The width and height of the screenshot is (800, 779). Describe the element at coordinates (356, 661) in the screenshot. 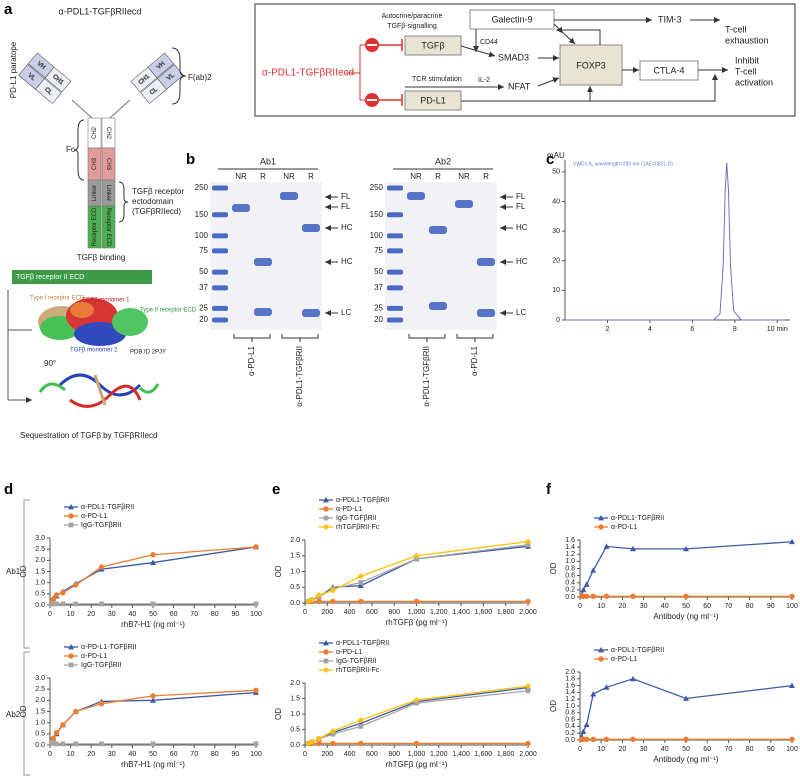

I see `legend-label: IgG-TGFβRII` at that location.